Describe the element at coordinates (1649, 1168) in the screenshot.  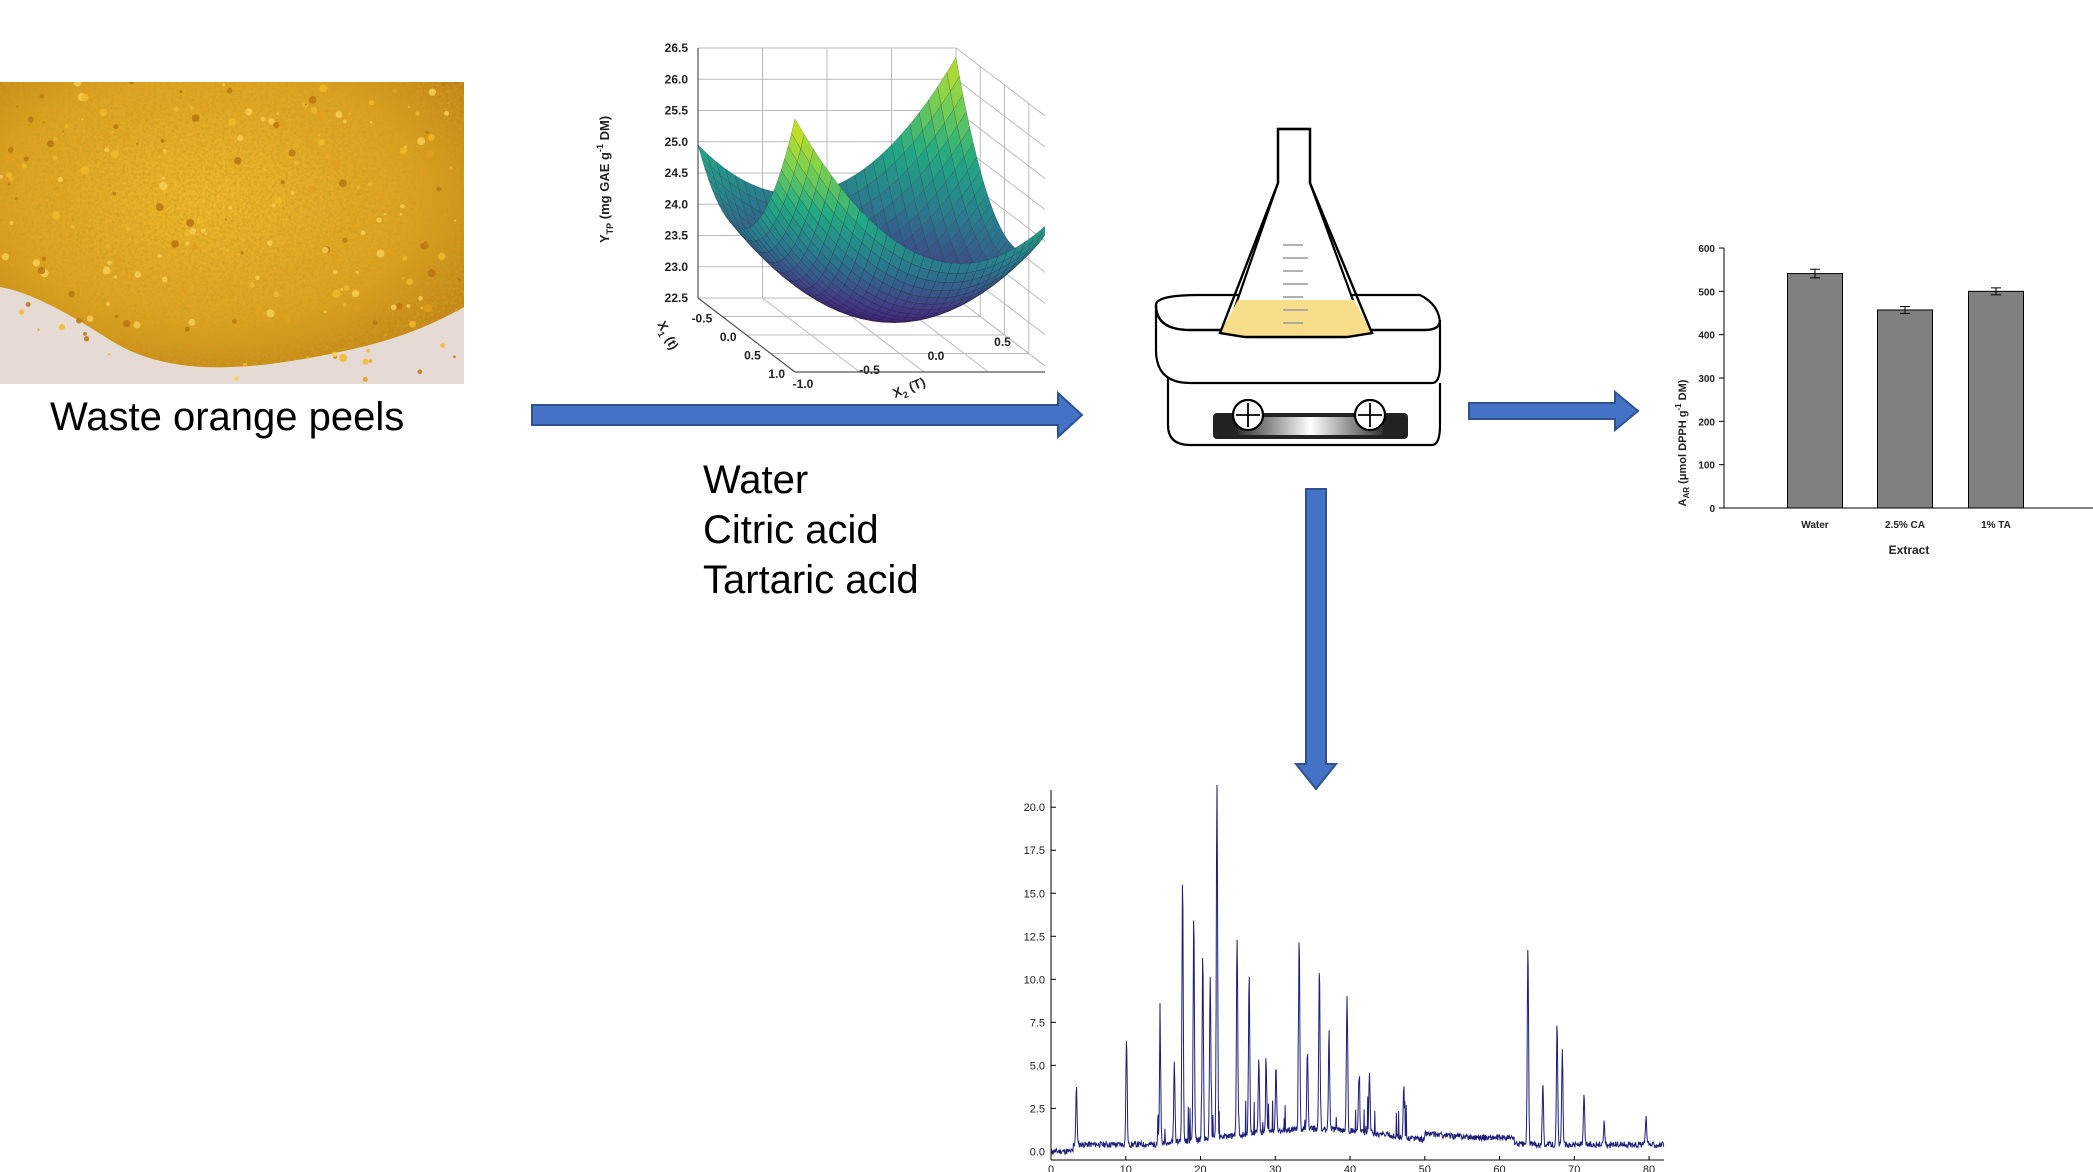
I see `chromatogram-x-tick-label: 80` at that location.